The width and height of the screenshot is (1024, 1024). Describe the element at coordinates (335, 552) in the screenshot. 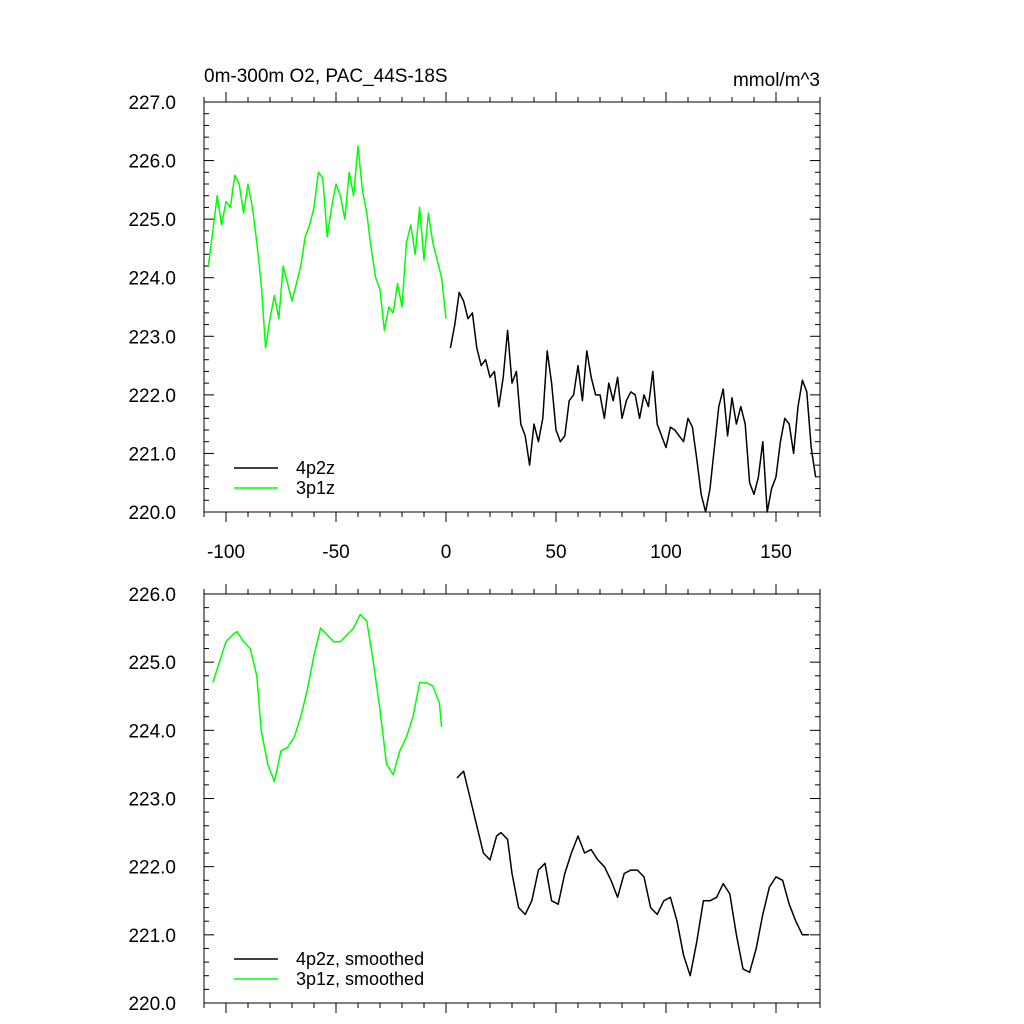

I see `x-tick-label: -50` at that location.